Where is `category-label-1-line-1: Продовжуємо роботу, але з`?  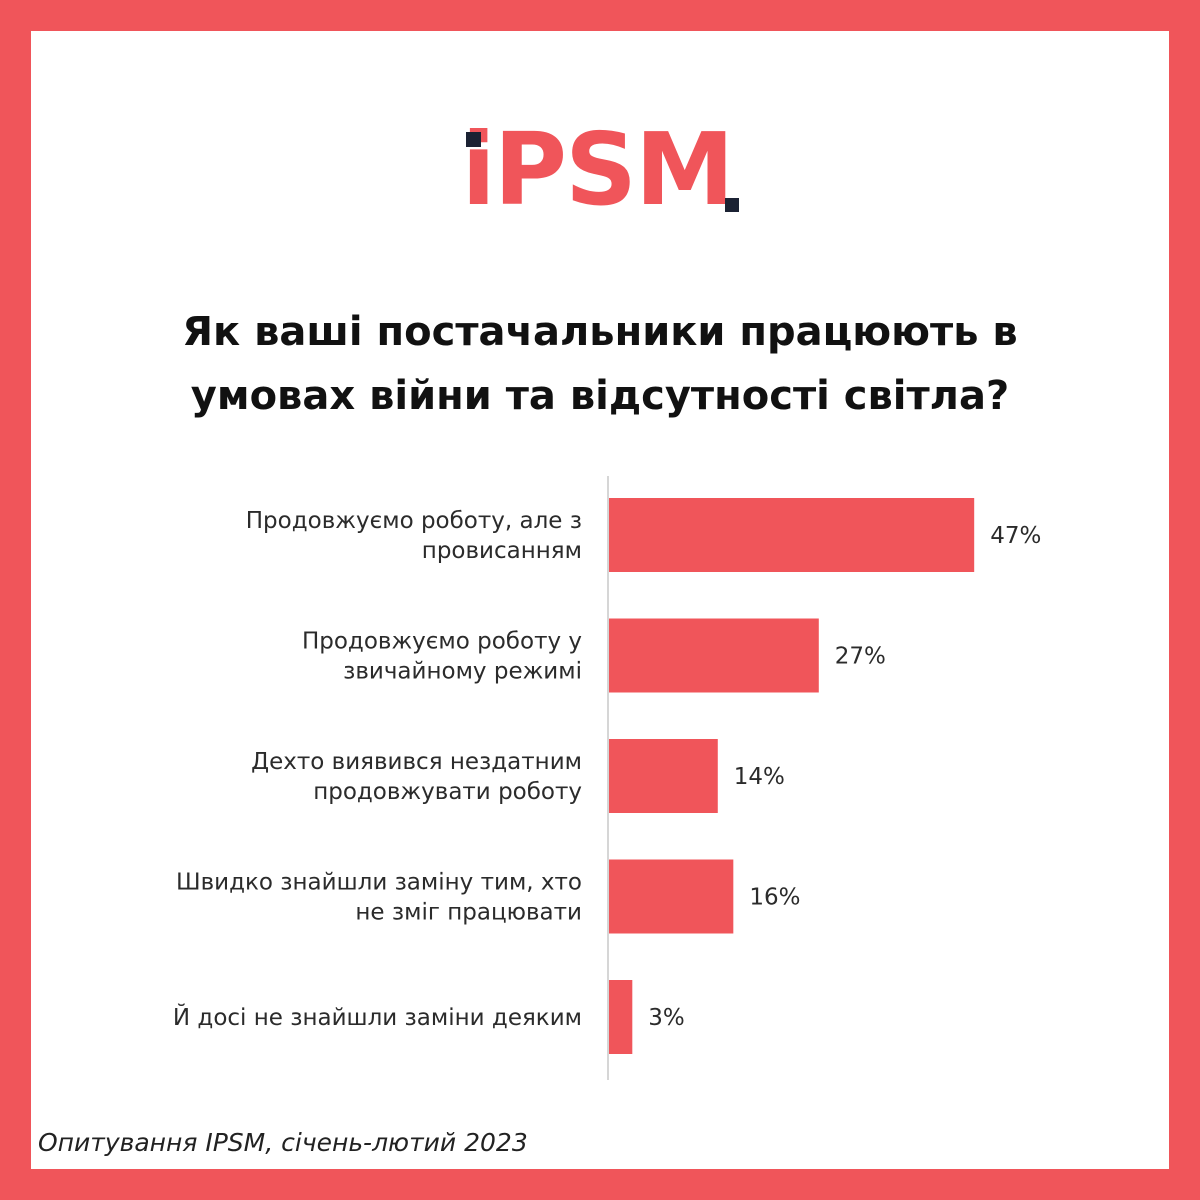
category-label-1-line-1: Продовжуємо роботу, але з is located at coordinates (414, 521).